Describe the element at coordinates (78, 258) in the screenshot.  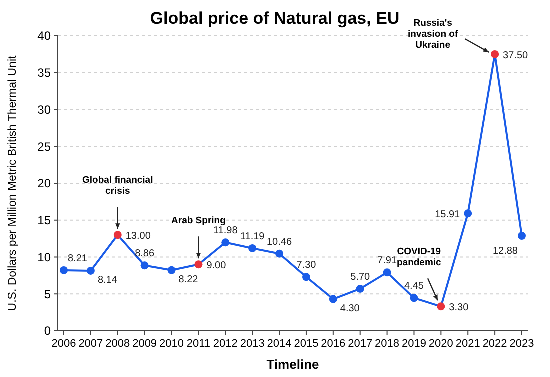
I see `data-label: 8.21` at that location.